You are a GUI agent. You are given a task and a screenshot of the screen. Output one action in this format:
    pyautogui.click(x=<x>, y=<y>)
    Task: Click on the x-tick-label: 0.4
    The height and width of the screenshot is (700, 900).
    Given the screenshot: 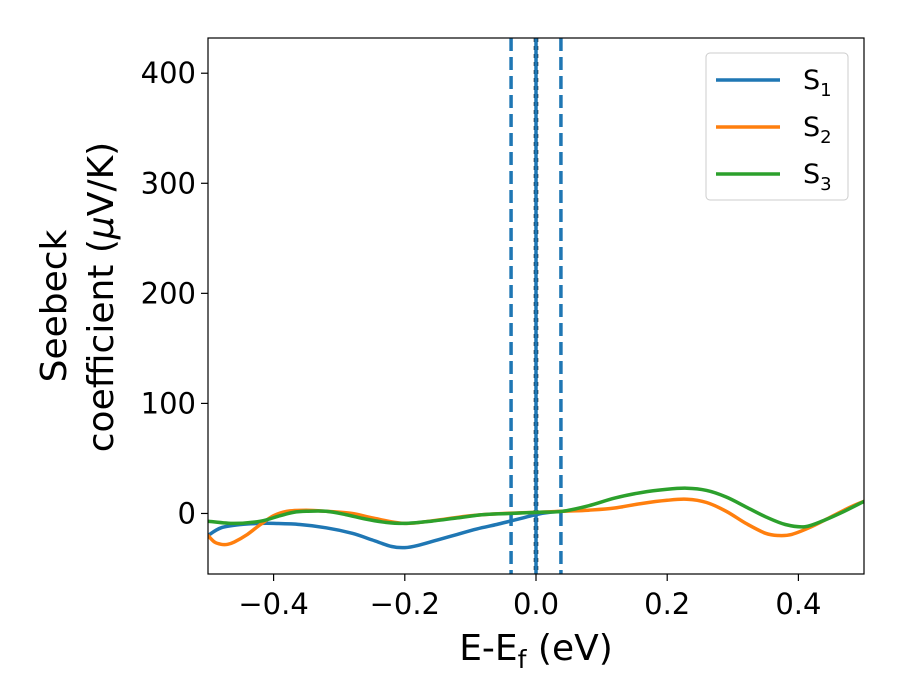 What is the action you would take?
    pyautogui.click(x=798, y=604)
    